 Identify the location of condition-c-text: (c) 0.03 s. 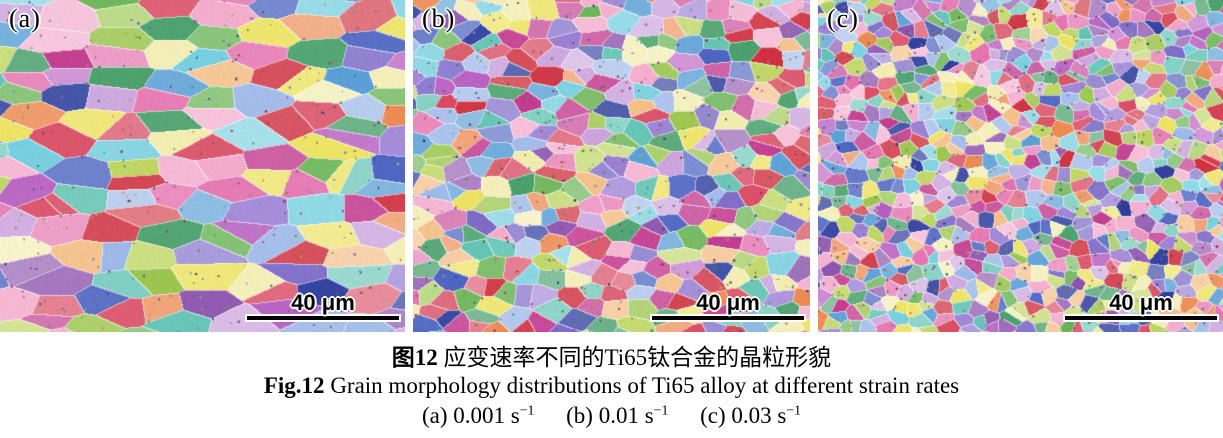
(743, 416).